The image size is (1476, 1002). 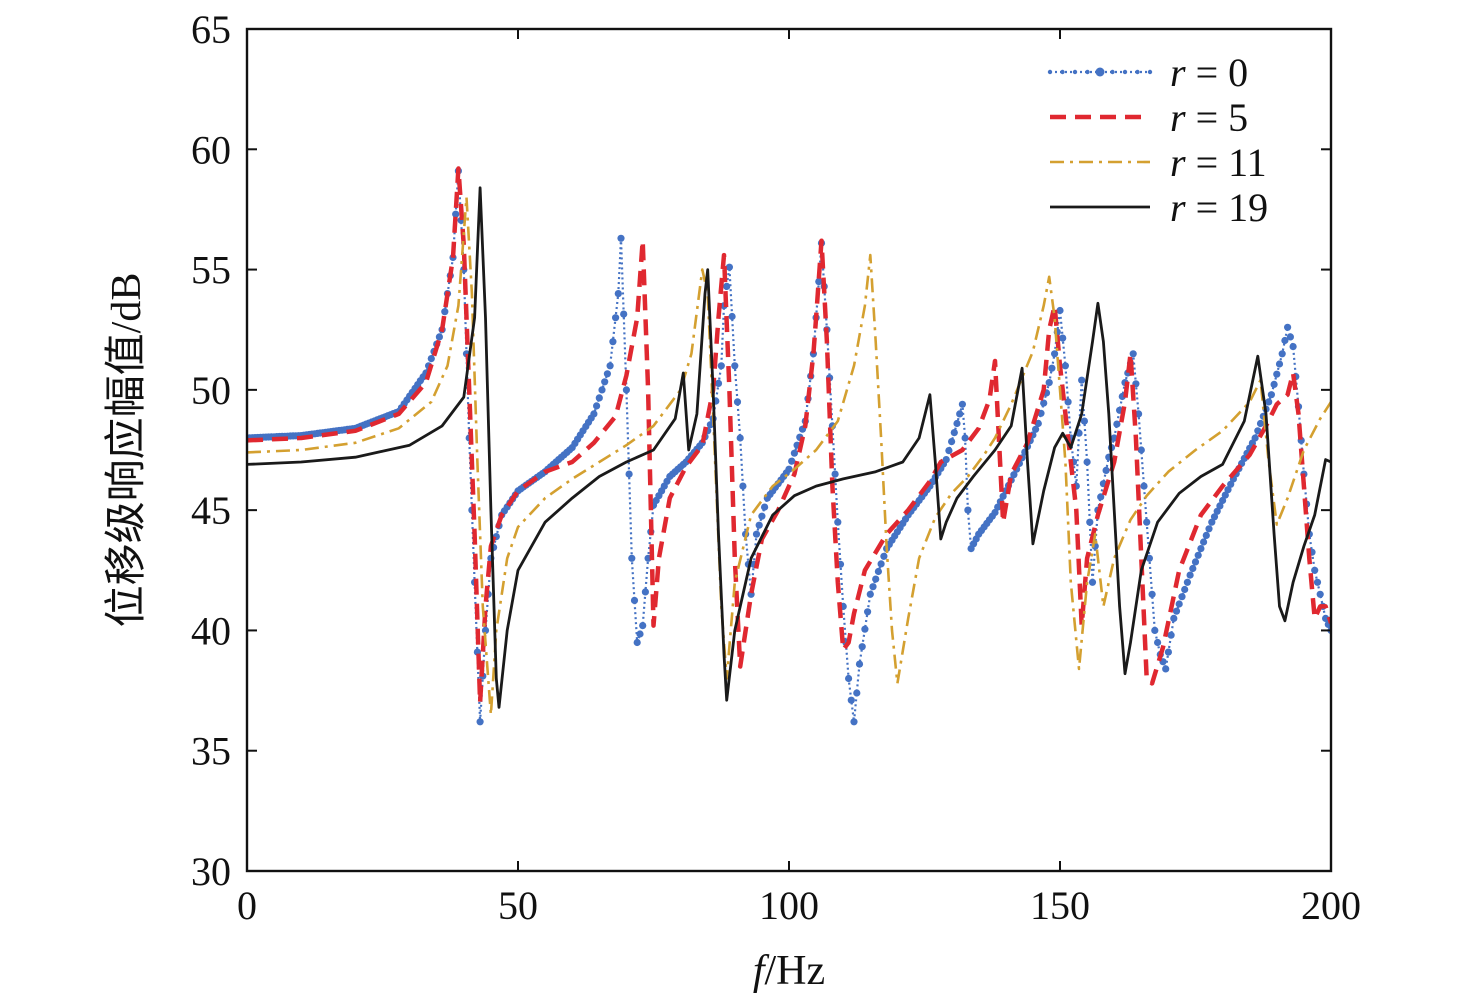 What do you see at coordinates (1209, 117) in the screenshot?
I see `legend-label: r = 5` at bounding box center [1209, 117].